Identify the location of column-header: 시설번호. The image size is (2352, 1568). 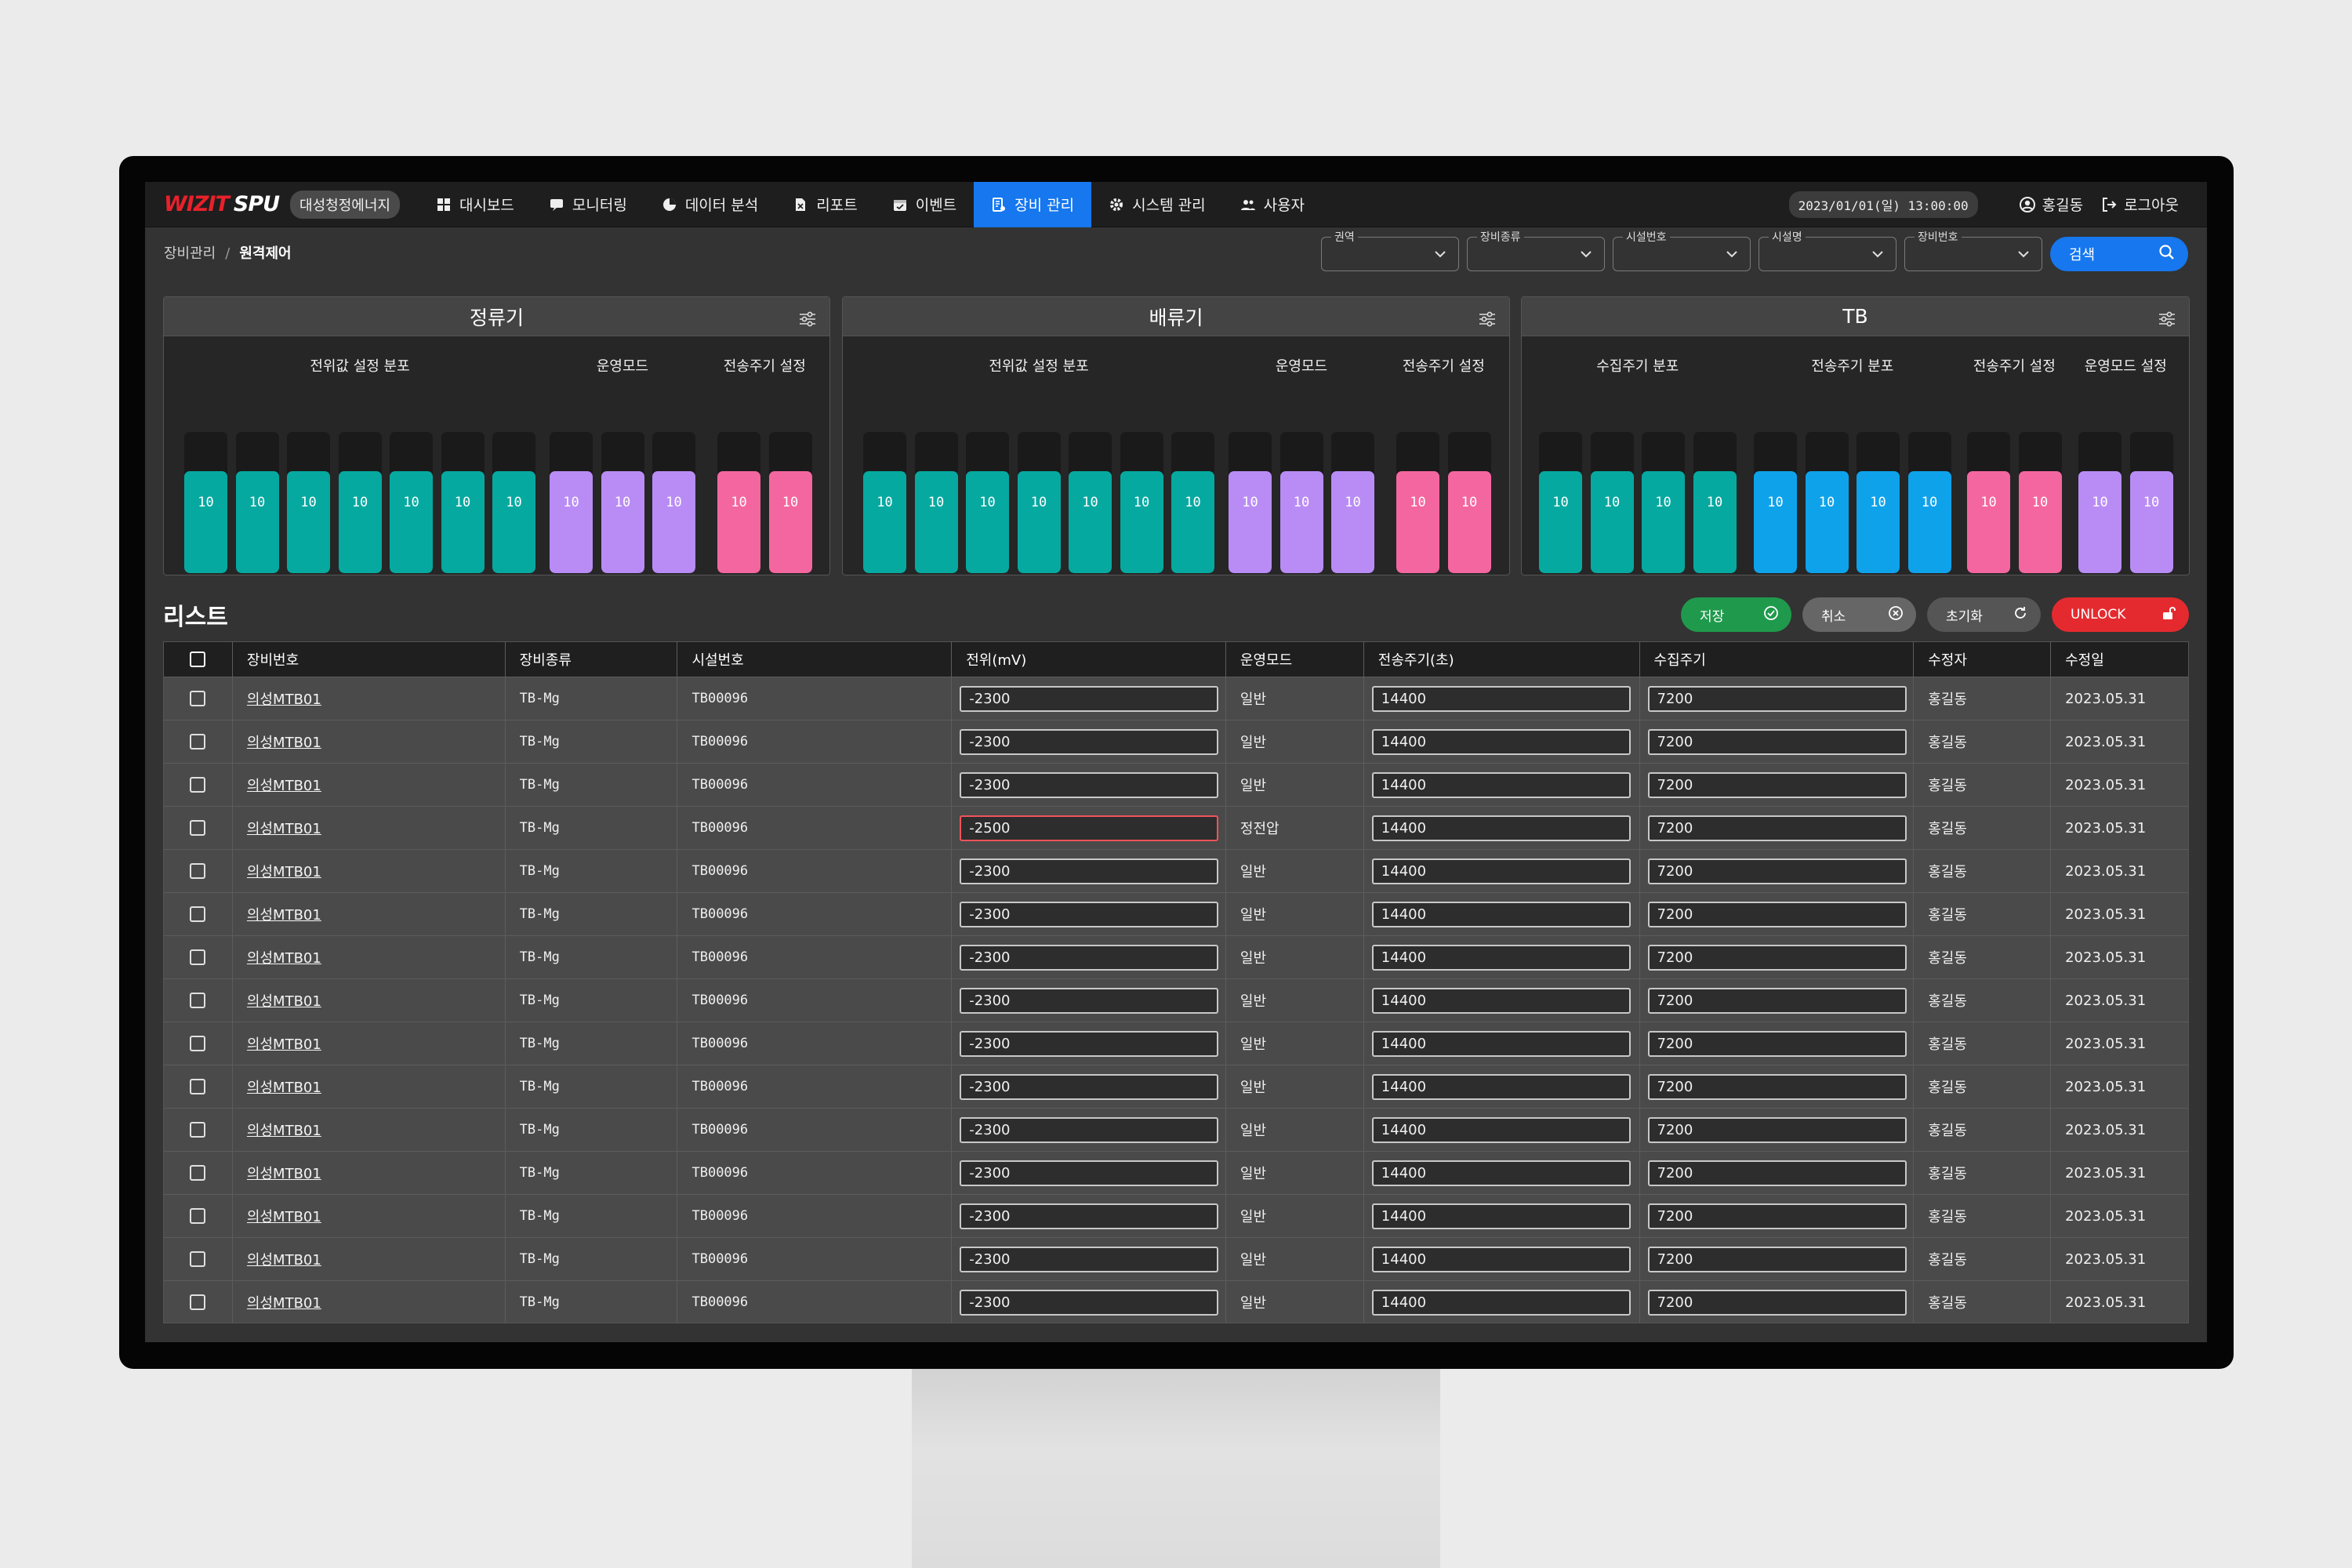
(815, 659).